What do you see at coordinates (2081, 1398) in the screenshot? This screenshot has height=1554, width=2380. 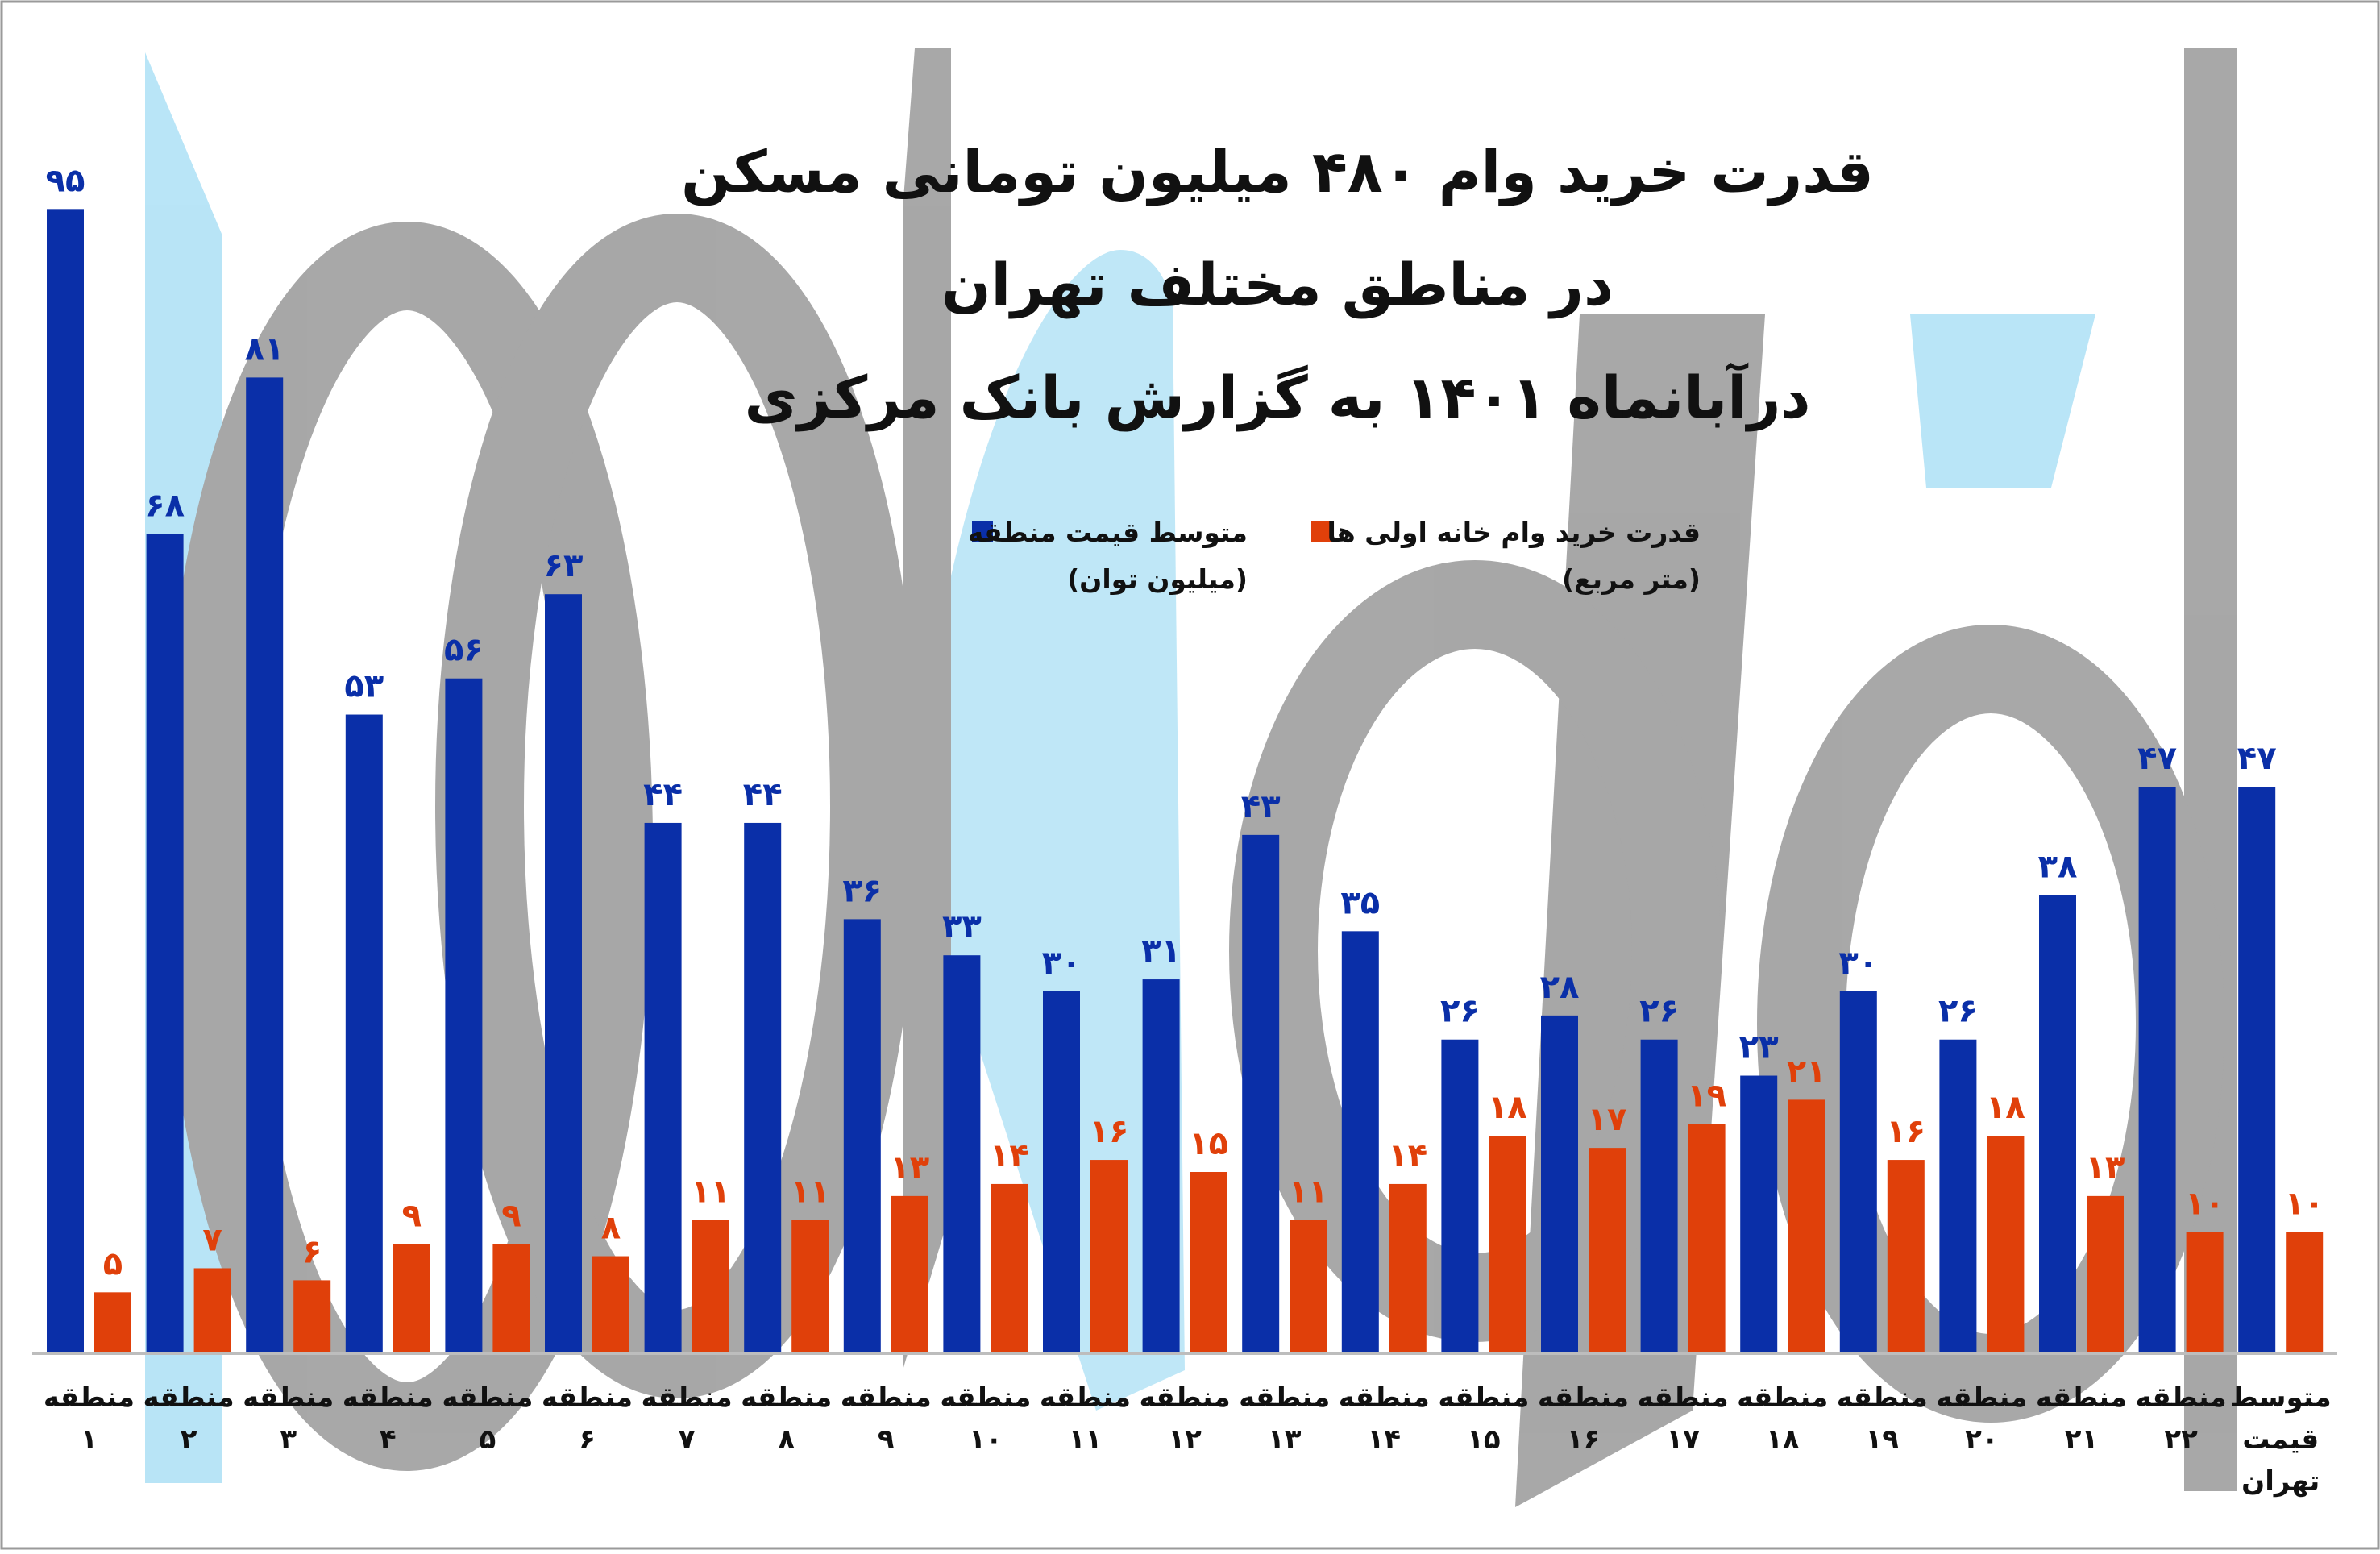 I see `x-tick-label-21-line-1: منطقه` at bounding box center [2081, 1398].